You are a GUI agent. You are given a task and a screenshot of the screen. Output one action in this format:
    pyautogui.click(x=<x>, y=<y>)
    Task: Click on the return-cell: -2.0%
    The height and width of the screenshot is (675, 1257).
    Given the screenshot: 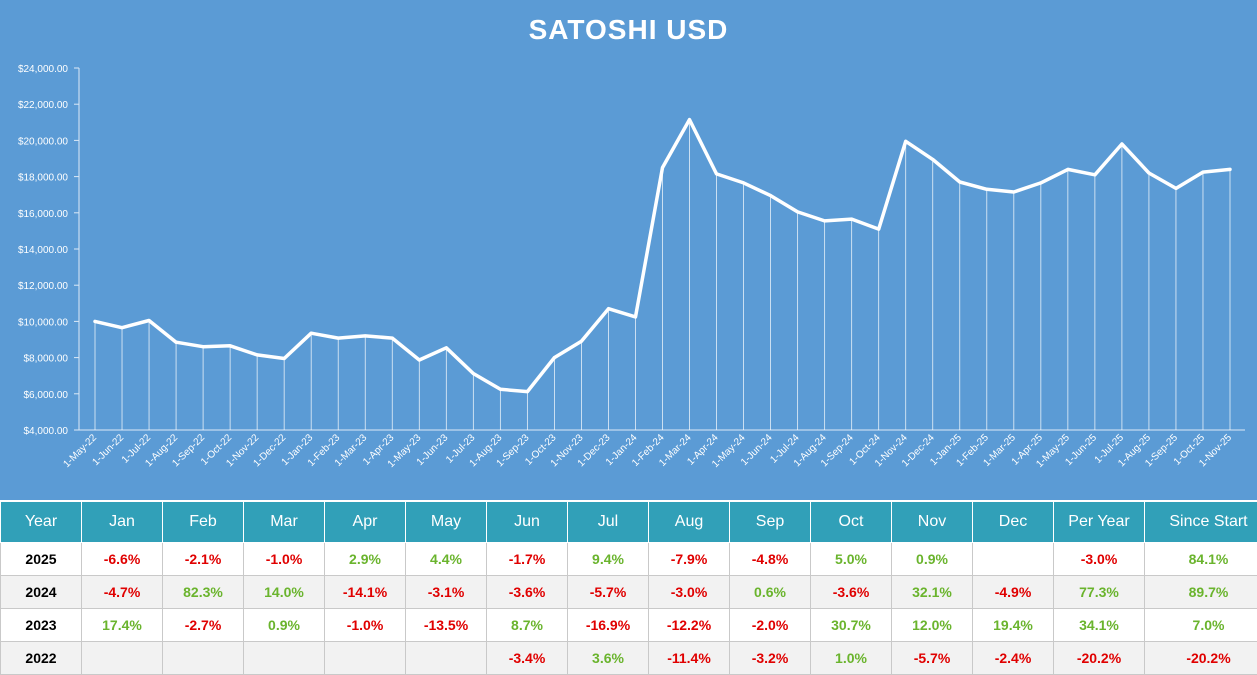 What is the action you would take?
    pyautogui.click(x=770, y=625)
    